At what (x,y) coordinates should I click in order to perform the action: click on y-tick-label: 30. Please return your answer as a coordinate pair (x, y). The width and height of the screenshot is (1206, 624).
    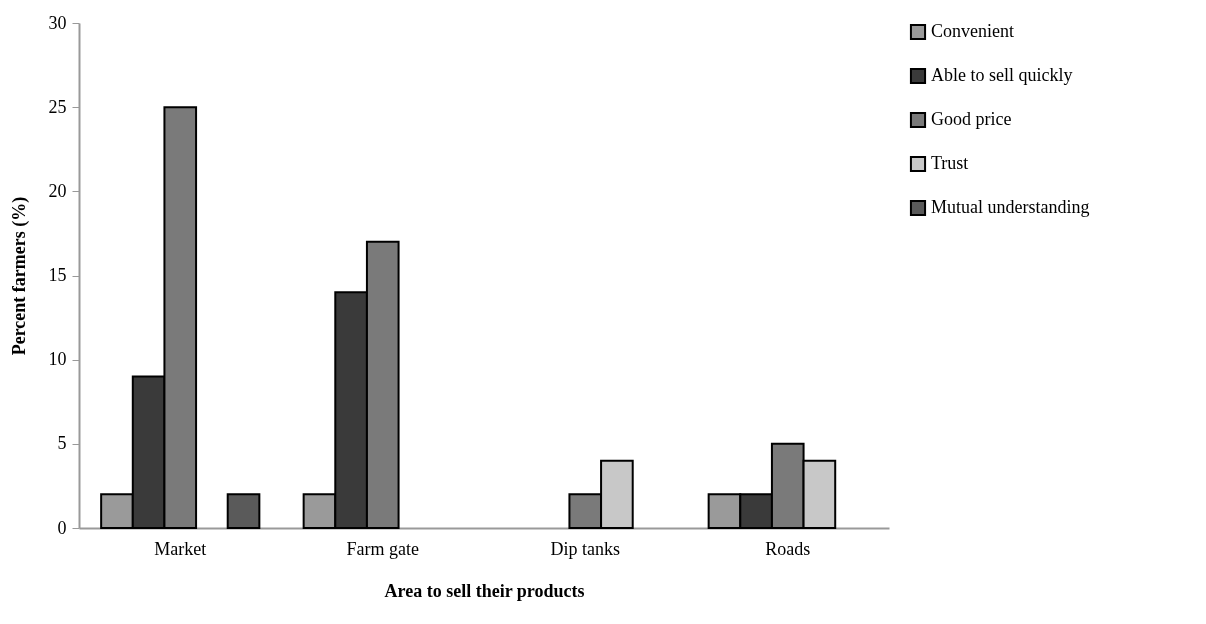
    Looking at the image, I should click on (57, 22).